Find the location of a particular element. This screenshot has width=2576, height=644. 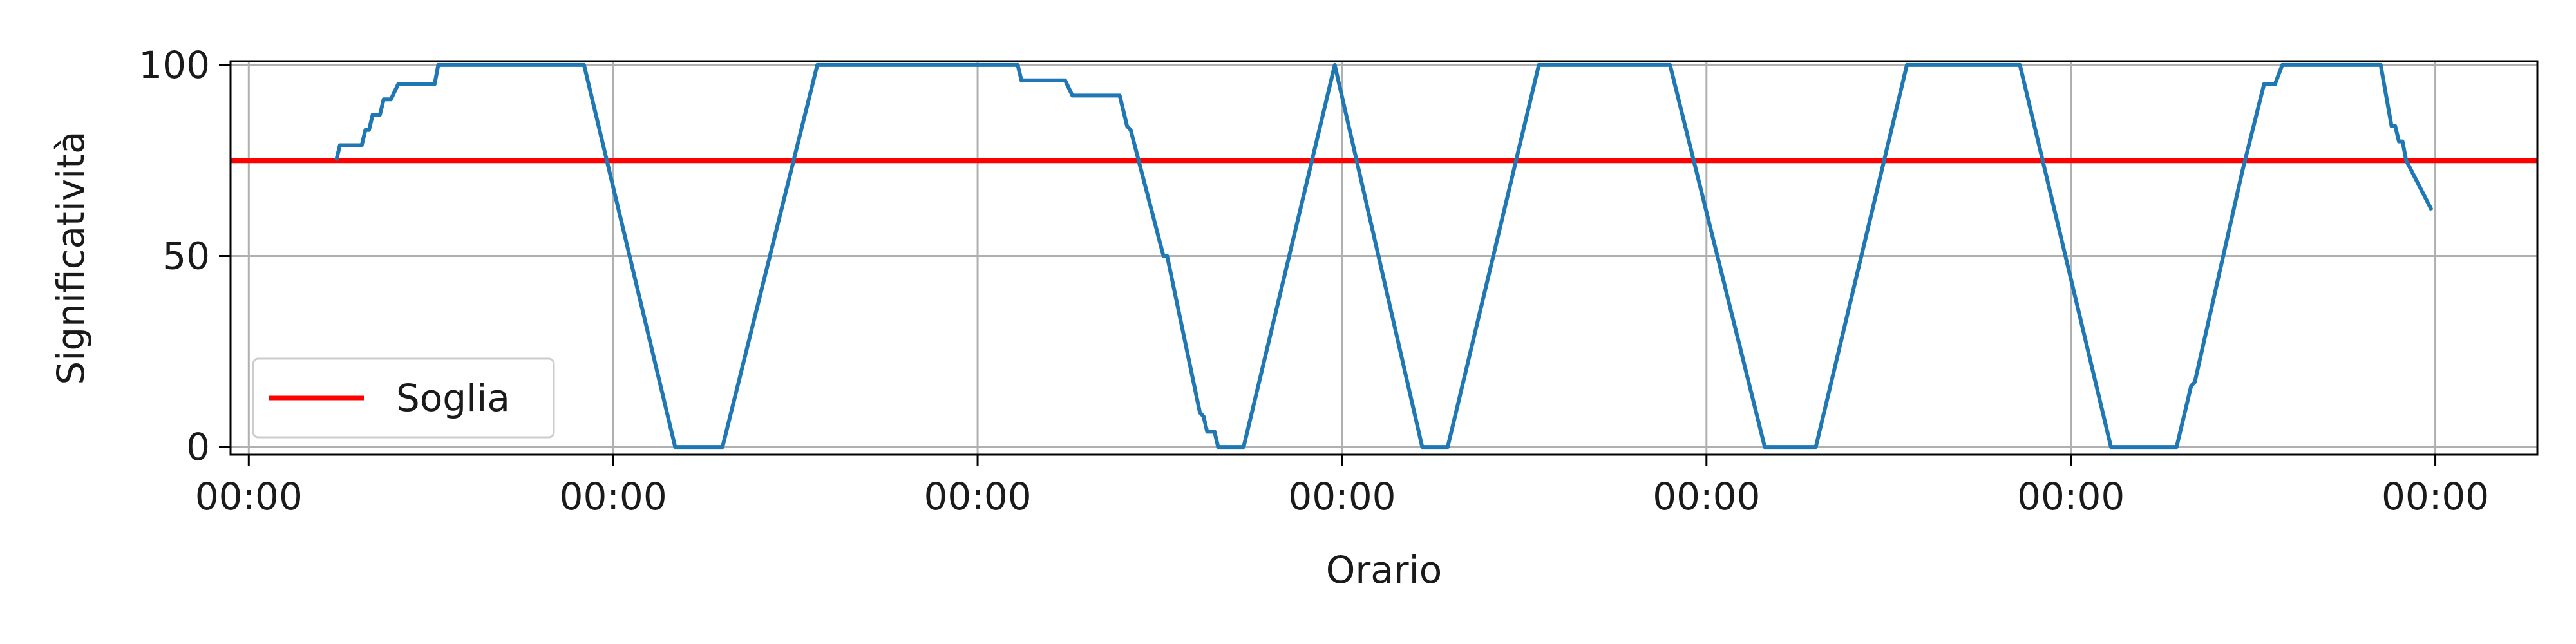

y-tick-label: 0 is located at coordinates (198, 447).